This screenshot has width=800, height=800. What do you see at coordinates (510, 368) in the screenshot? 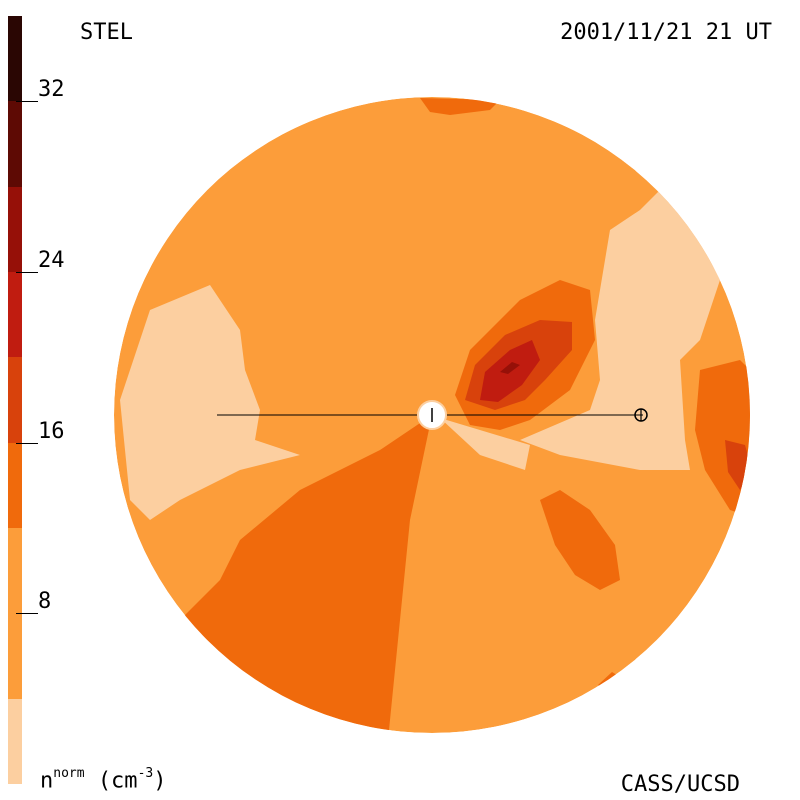
I see `contour-center-core` at bounding box center [510, 368].